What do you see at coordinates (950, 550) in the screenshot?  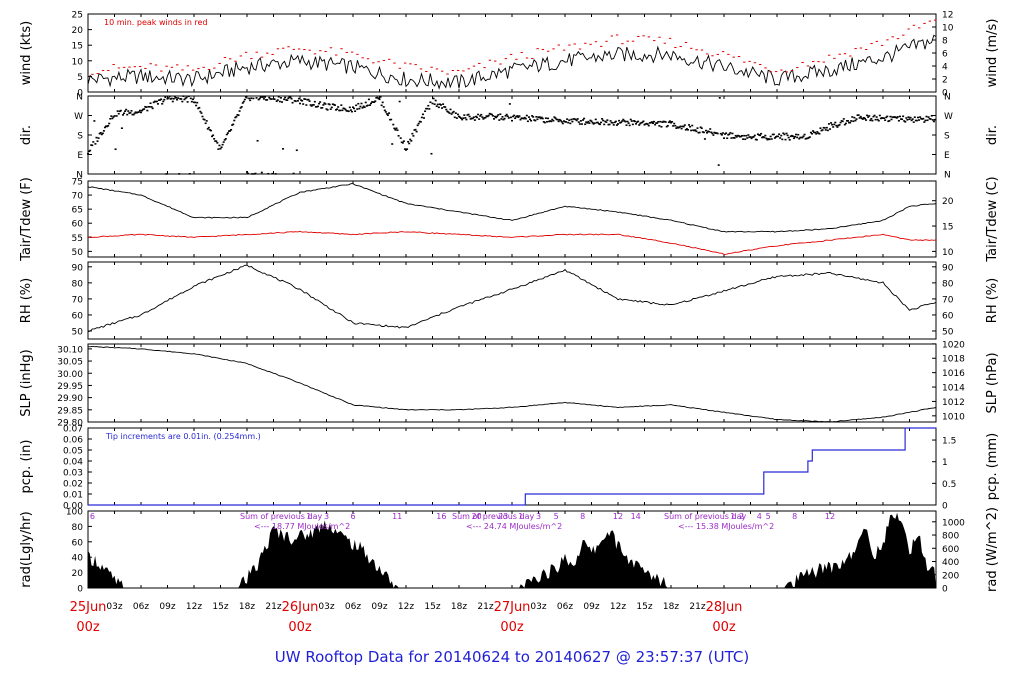 I see `tick-label-right: 600` at bounding box center [950, 550].